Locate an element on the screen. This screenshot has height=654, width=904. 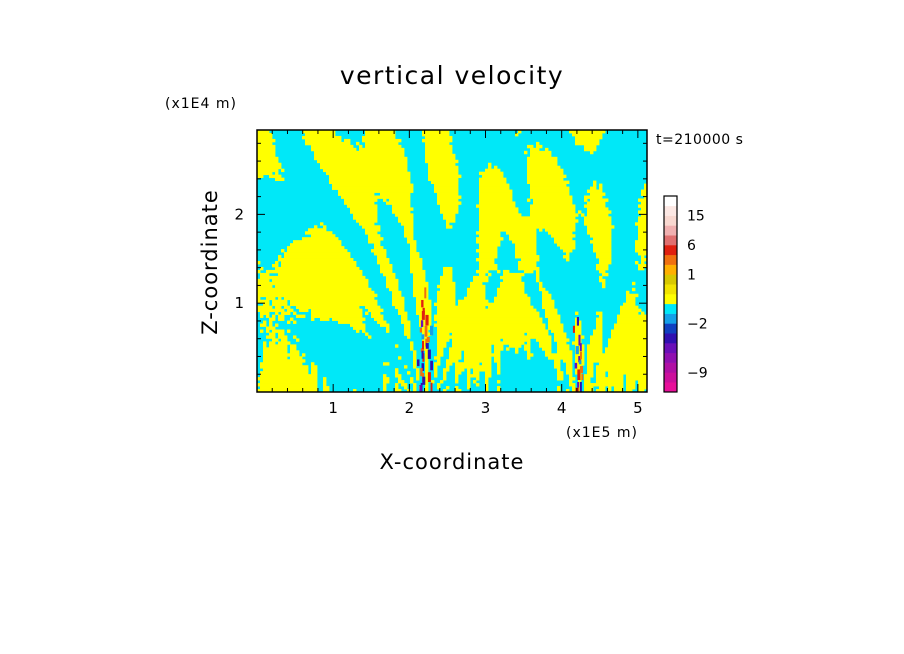
x-tick-label: 2 is located at coordinates (410, 408).